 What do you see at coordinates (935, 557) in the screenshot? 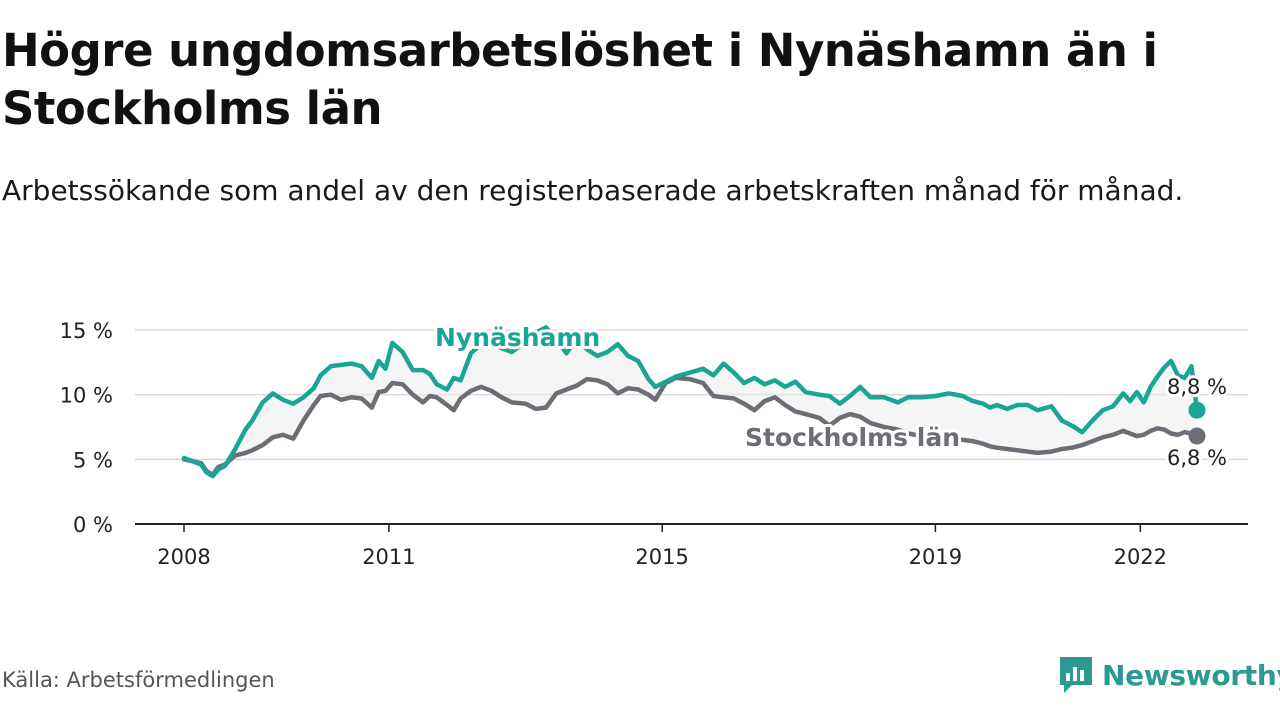
I see `x-tick-label: 2019` at bounding box center [935, 557].